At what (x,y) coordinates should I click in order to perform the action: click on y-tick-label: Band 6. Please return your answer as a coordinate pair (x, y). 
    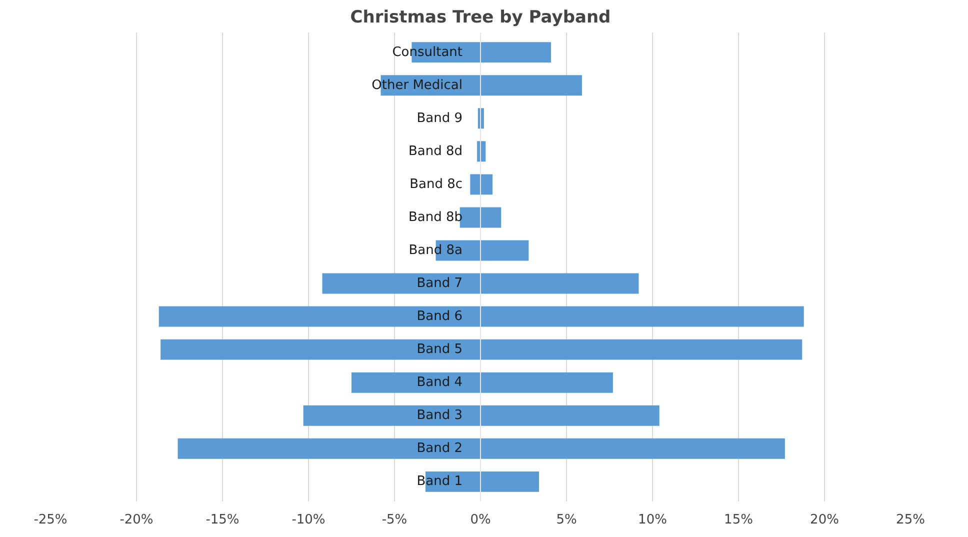
    Looking at the image, I should click on (439, 316).